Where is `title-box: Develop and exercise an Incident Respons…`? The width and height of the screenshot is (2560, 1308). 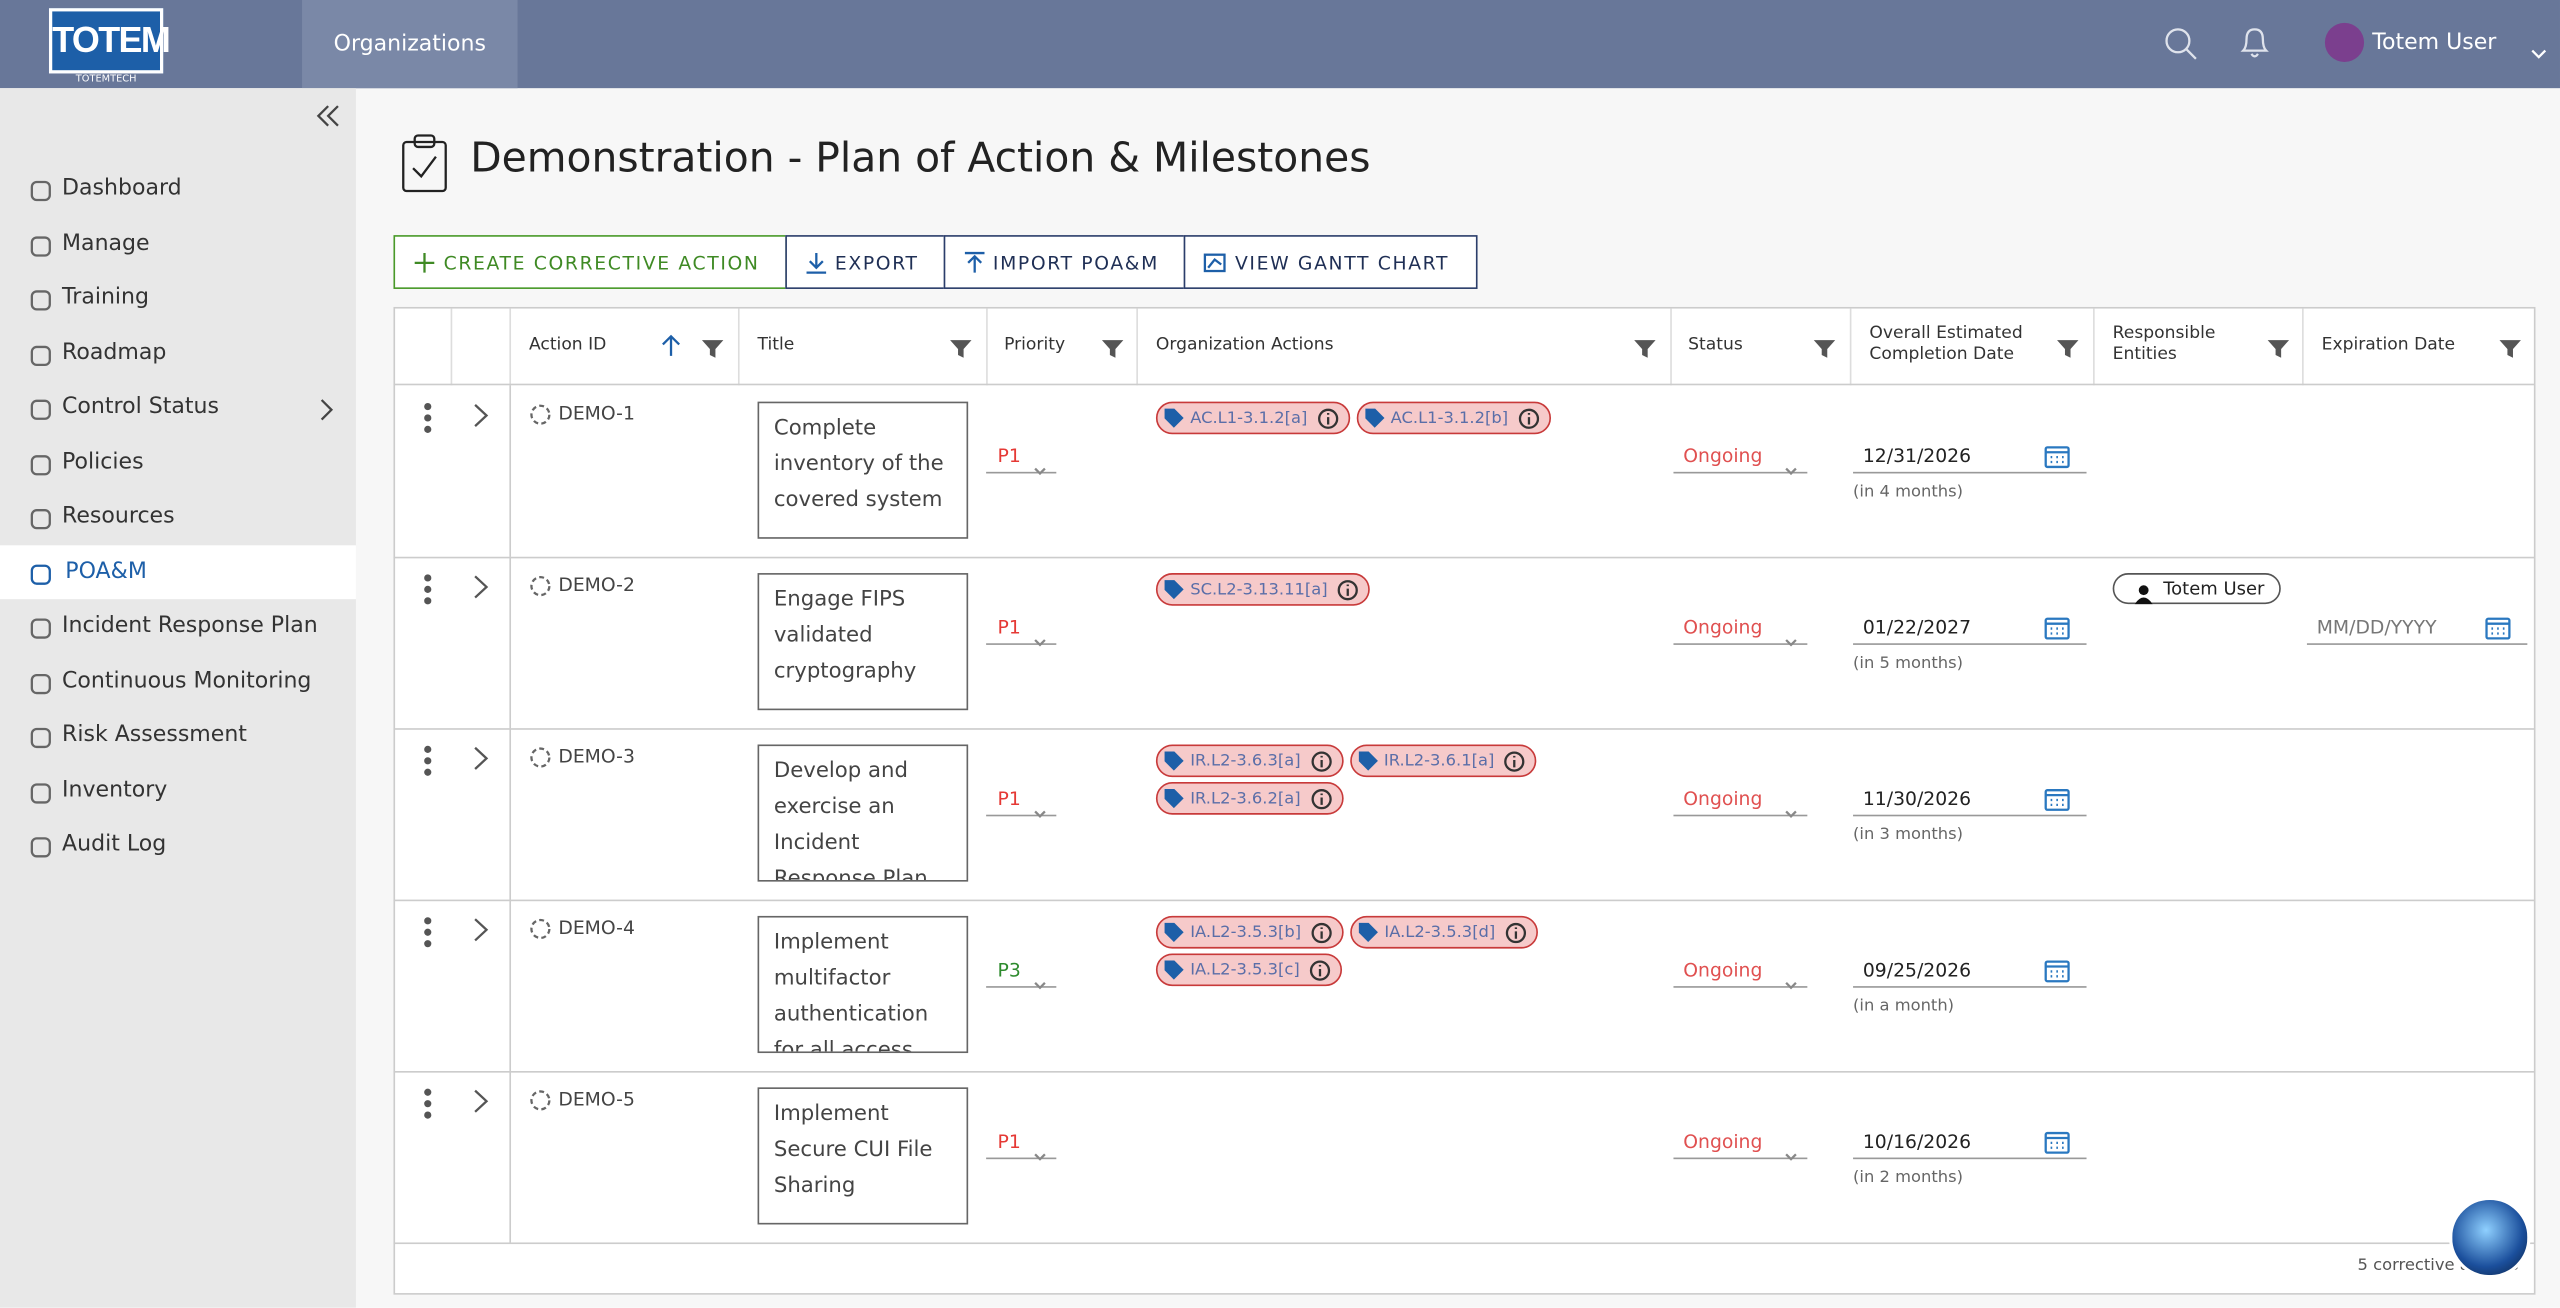
title-box: Develop and exercise an Incident Respons… is located at coordinates (863, 813).